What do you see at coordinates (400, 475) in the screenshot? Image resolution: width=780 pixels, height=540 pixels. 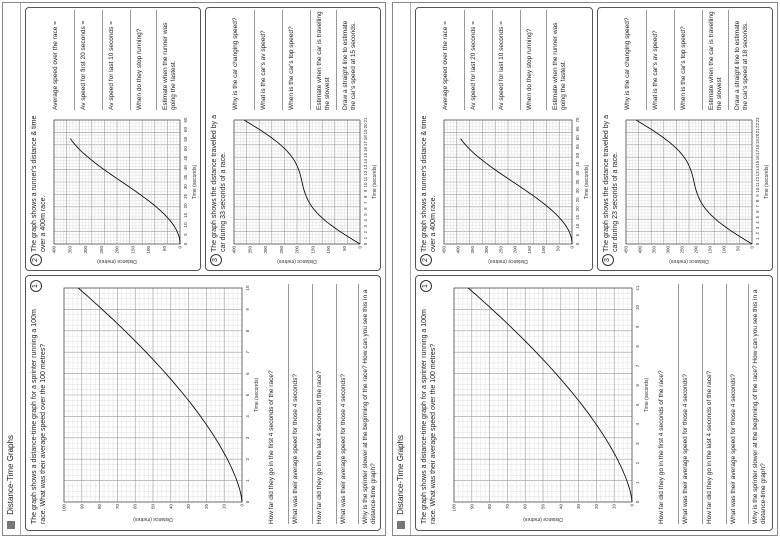 I see `worksheet-title: Distance-Time Graphs` at bounding box center [400, 475].